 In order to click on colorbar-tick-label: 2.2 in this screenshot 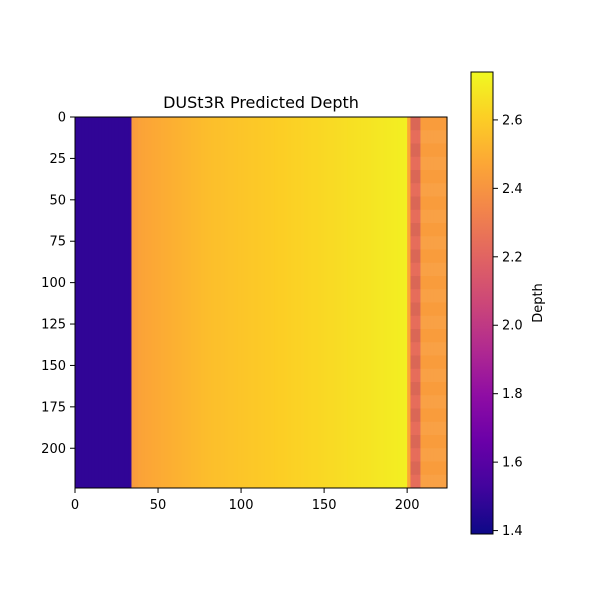, I will do `click(512, 257)`.